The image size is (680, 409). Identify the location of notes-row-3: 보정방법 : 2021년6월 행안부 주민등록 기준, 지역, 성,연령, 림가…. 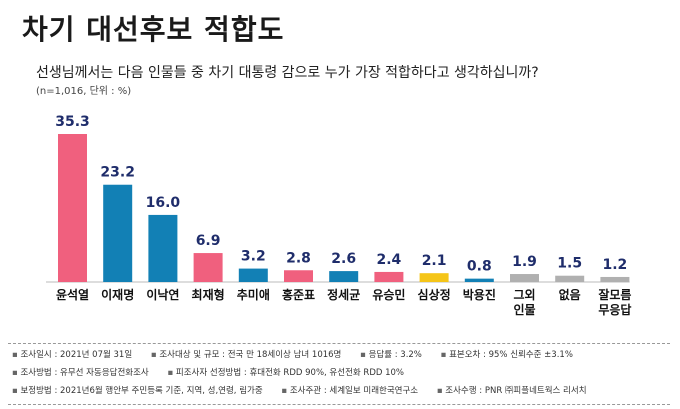
(299, 390).